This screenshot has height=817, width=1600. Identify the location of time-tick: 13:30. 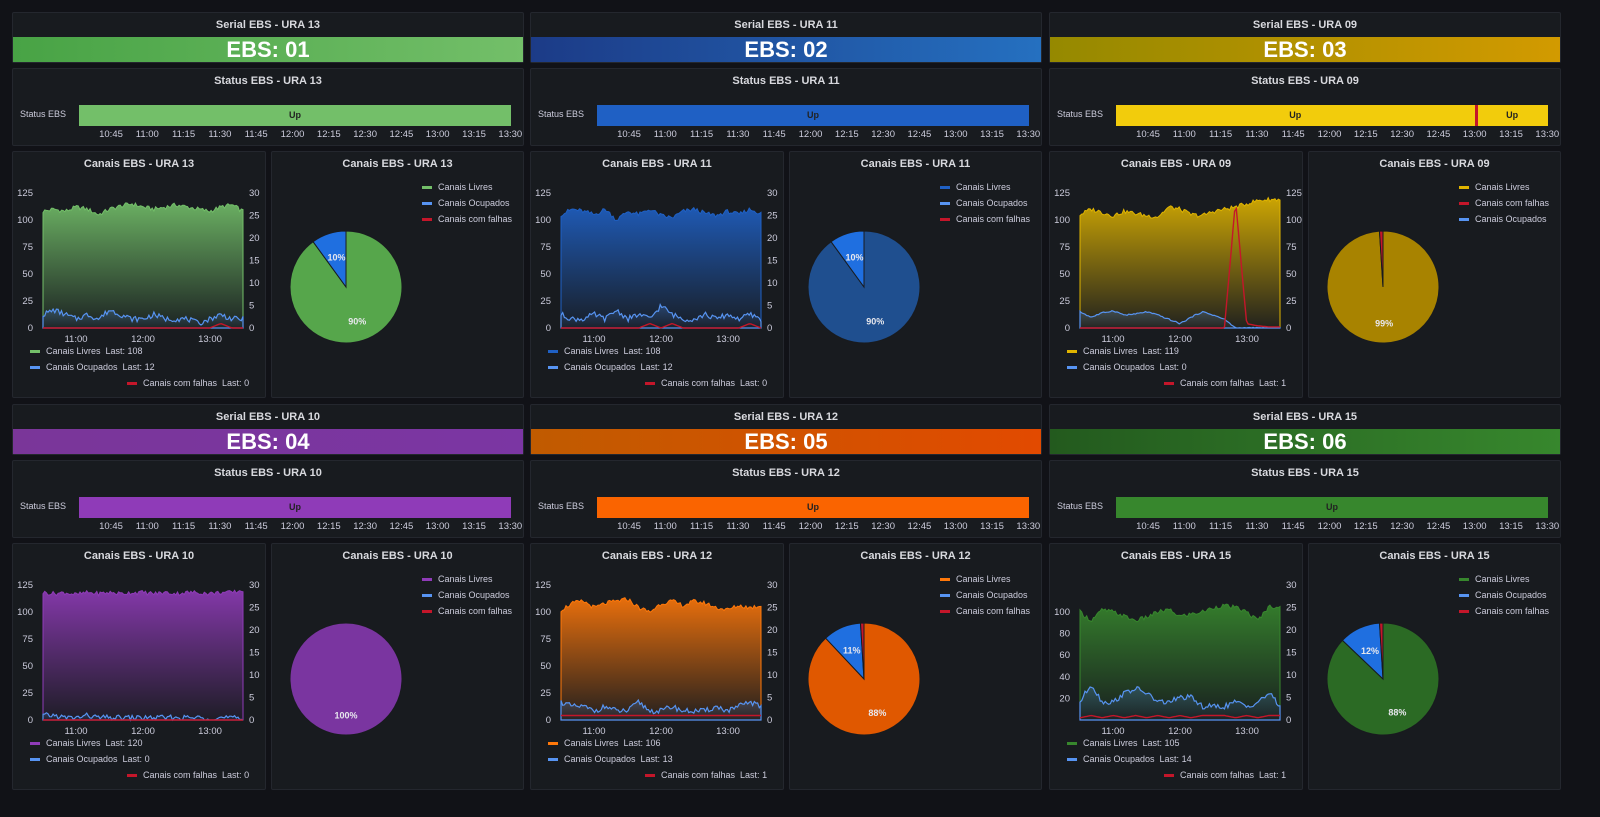
(510, 134).